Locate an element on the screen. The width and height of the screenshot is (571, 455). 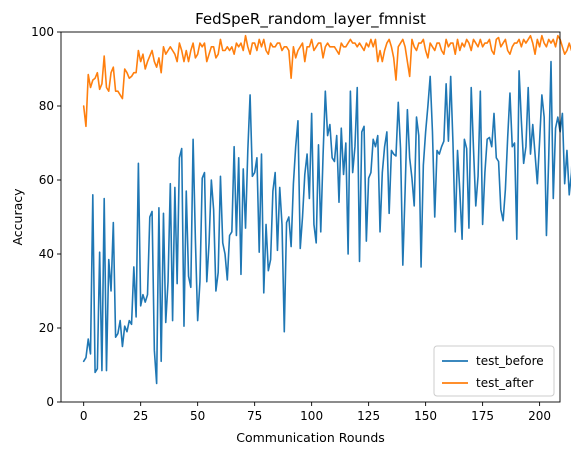
legend-entry-label: test_before is located at coordinates (510, 361).